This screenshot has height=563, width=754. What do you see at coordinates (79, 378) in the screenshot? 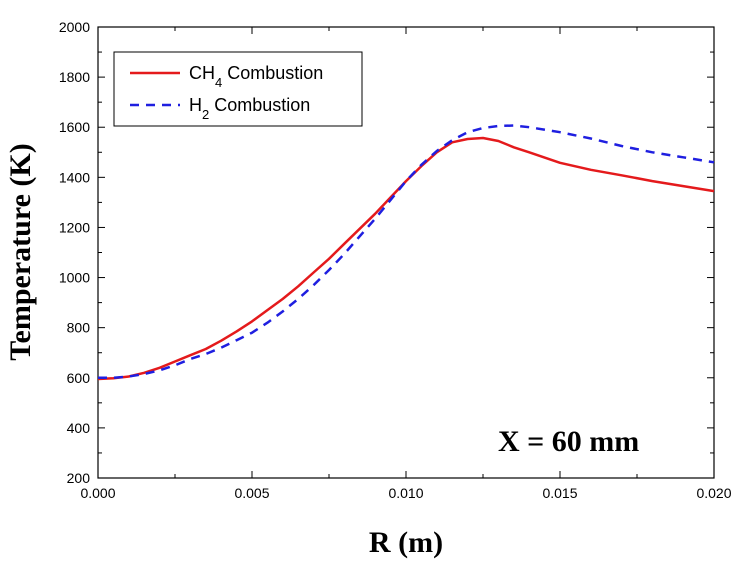
I see `y-tick-label: 600` at bounding box center [79, 378].